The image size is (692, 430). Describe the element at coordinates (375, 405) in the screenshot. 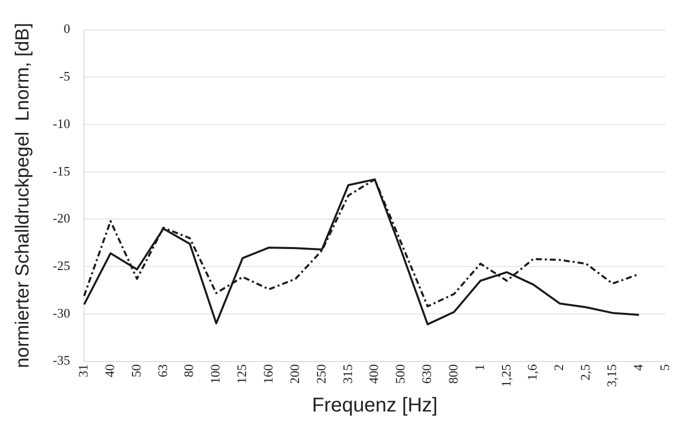

I see `x-axis-title: Frequenz [Hz]` at that location.